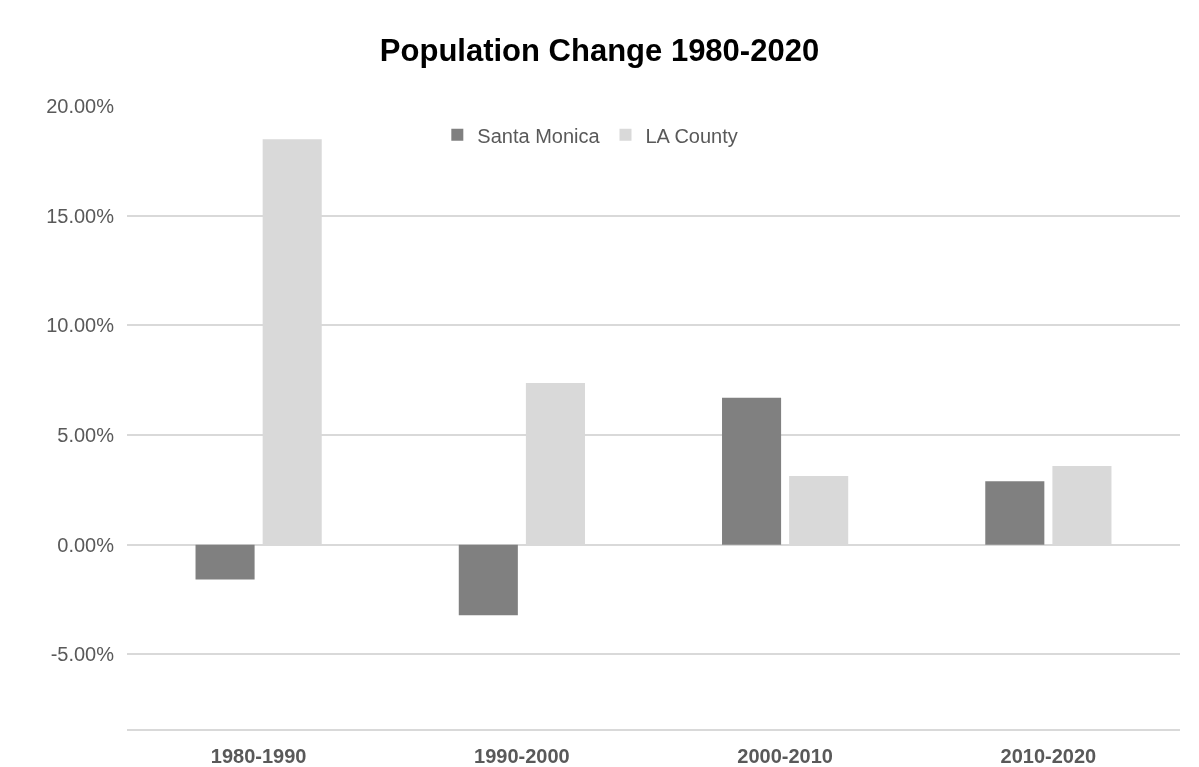 This screenshot has height=767, width=1199. I want to click on x-tick-label: 2000-2010, so click(785, 756).